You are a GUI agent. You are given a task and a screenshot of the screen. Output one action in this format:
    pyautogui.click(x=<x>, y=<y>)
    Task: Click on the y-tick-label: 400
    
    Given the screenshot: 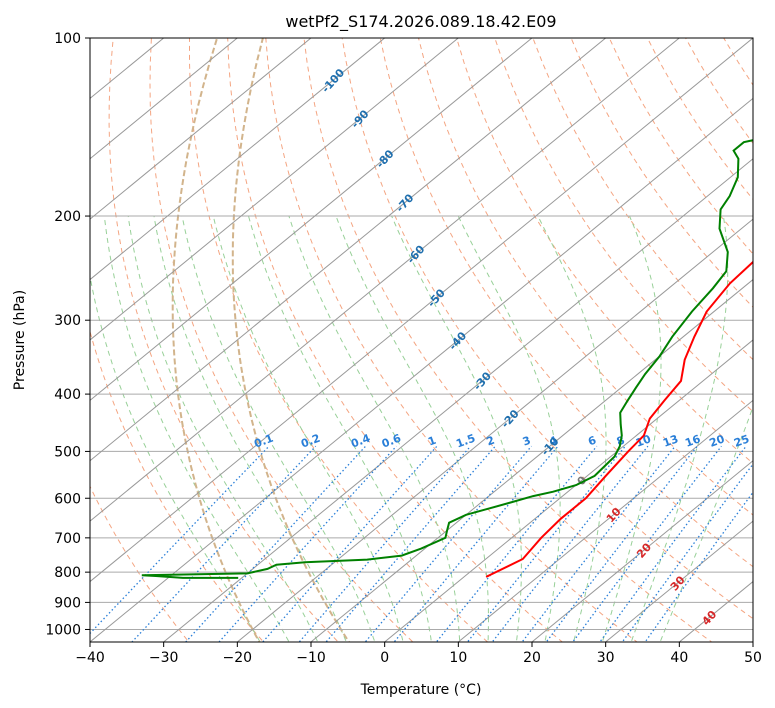 What is the action you would take?
    pyautogui.click(x=67, y=395)
    